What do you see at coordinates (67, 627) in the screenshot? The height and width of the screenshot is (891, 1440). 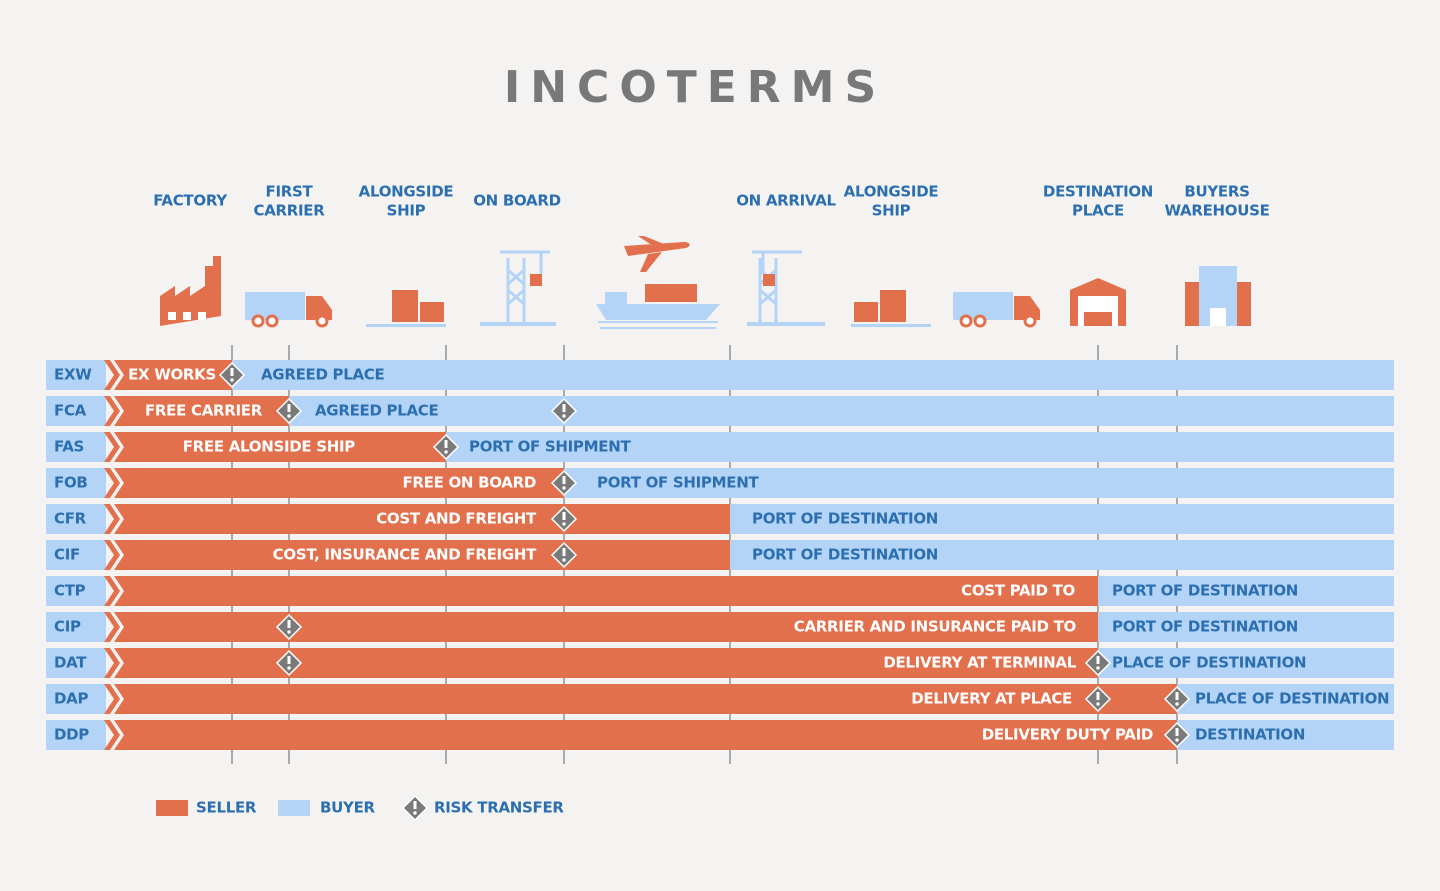 I see `code: CIP` at bounding box center [67, 627].